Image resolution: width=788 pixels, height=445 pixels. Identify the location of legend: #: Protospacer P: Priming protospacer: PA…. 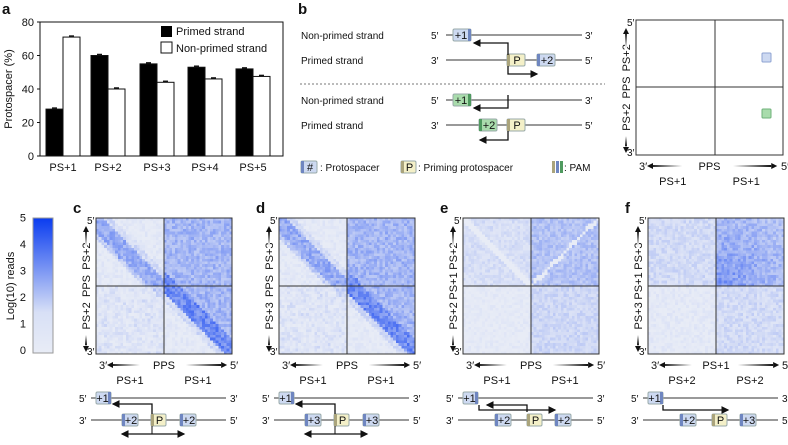
(445, 167).